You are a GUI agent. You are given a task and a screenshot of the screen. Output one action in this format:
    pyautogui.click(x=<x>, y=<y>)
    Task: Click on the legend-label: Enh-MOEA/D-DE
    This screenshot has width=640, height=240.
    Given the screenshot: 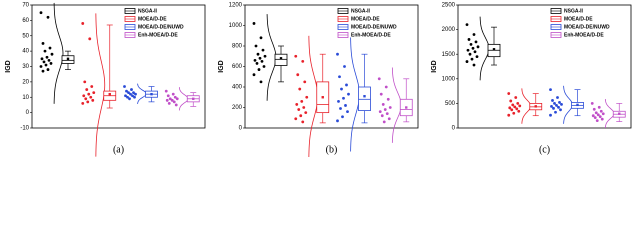 What is the action you would take?
    pyautogui.click(x=584, y=35)
    